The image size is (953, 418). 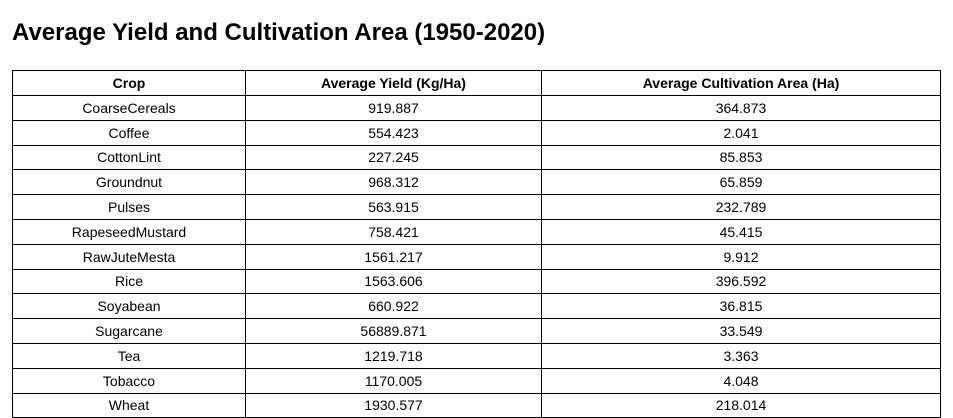 I want to click on table-row: CoarseCereals 919.887 364.873, so click(x=476, y=108).